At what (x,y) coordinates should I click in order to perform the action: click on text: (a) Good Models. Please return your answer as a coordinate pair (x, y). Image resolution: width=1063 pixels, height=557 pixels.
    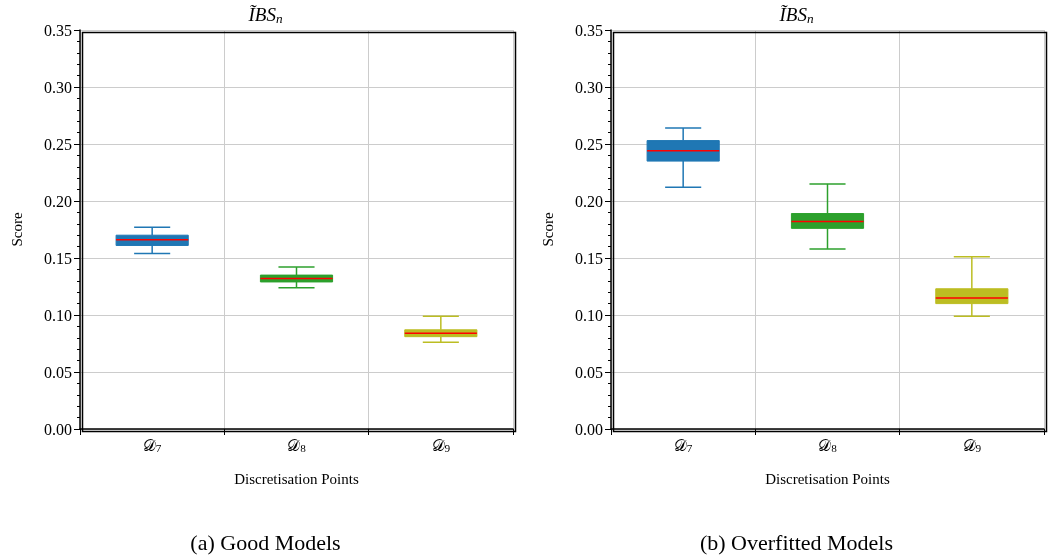
    Looking at the image, I should click on (265, 542).